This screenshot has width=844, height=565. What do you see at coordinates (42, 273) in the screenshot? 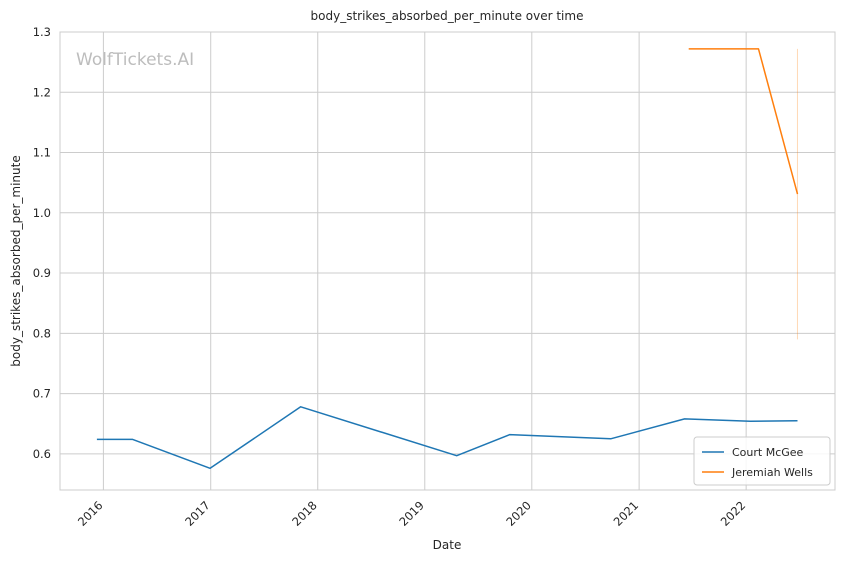
I see `y-tick-label: 0.9` at bounding box center [42, 273].